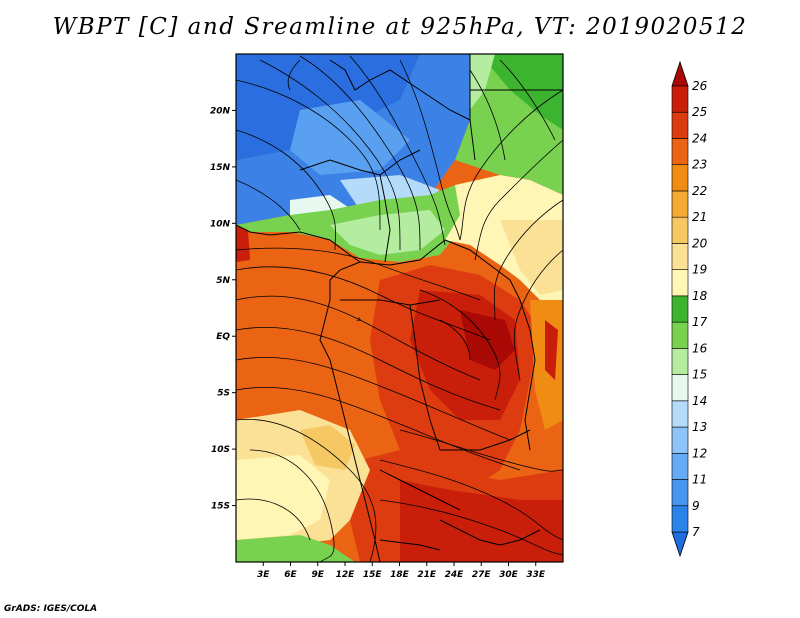 The width and height of the screenshot is (800, 618). What do you see at coordinates (223, 337) in the screenshot?
I see `lat-tick-label: EQ` at bounding box center [223, 337].